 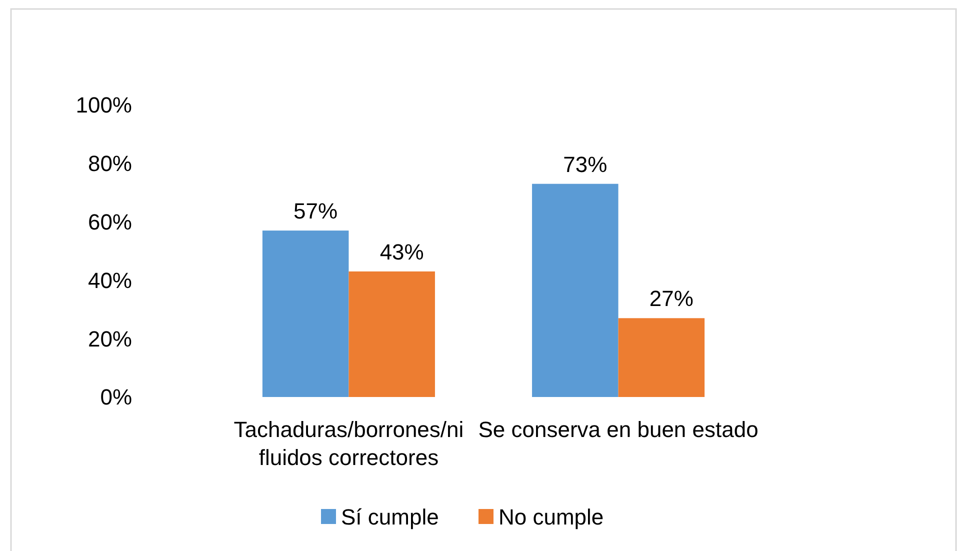 I want to click on data-label: 57%, so click(x=316, y=211).